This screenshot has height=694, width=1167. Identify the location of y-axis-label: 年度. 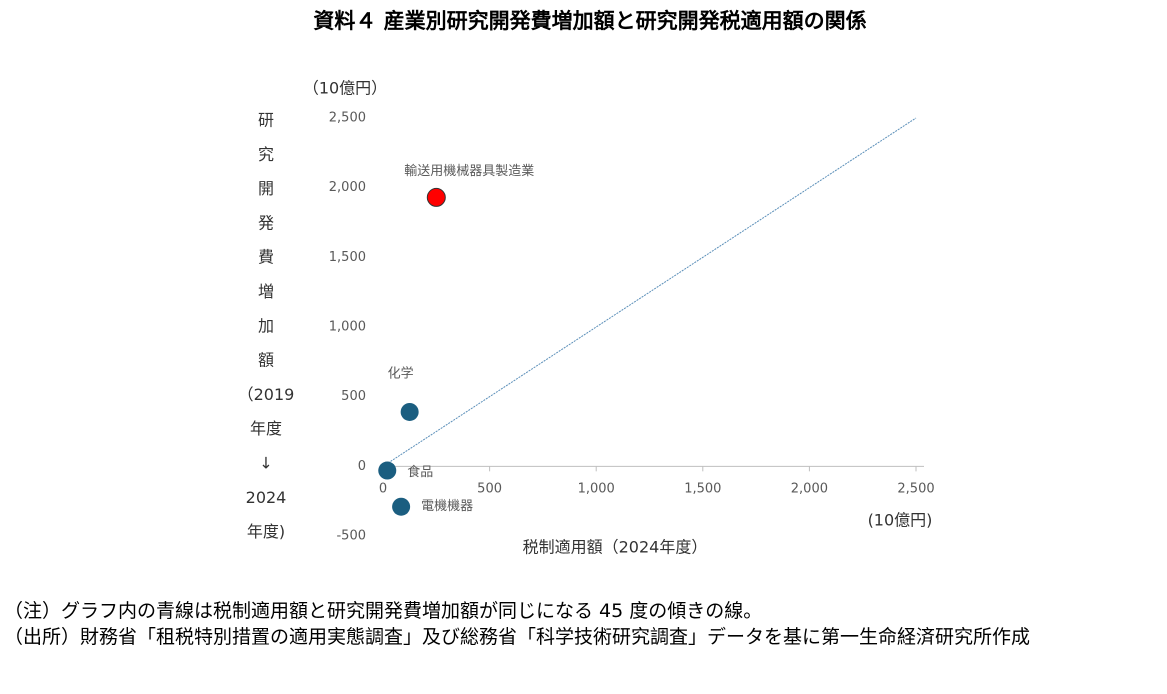
(266, 428).